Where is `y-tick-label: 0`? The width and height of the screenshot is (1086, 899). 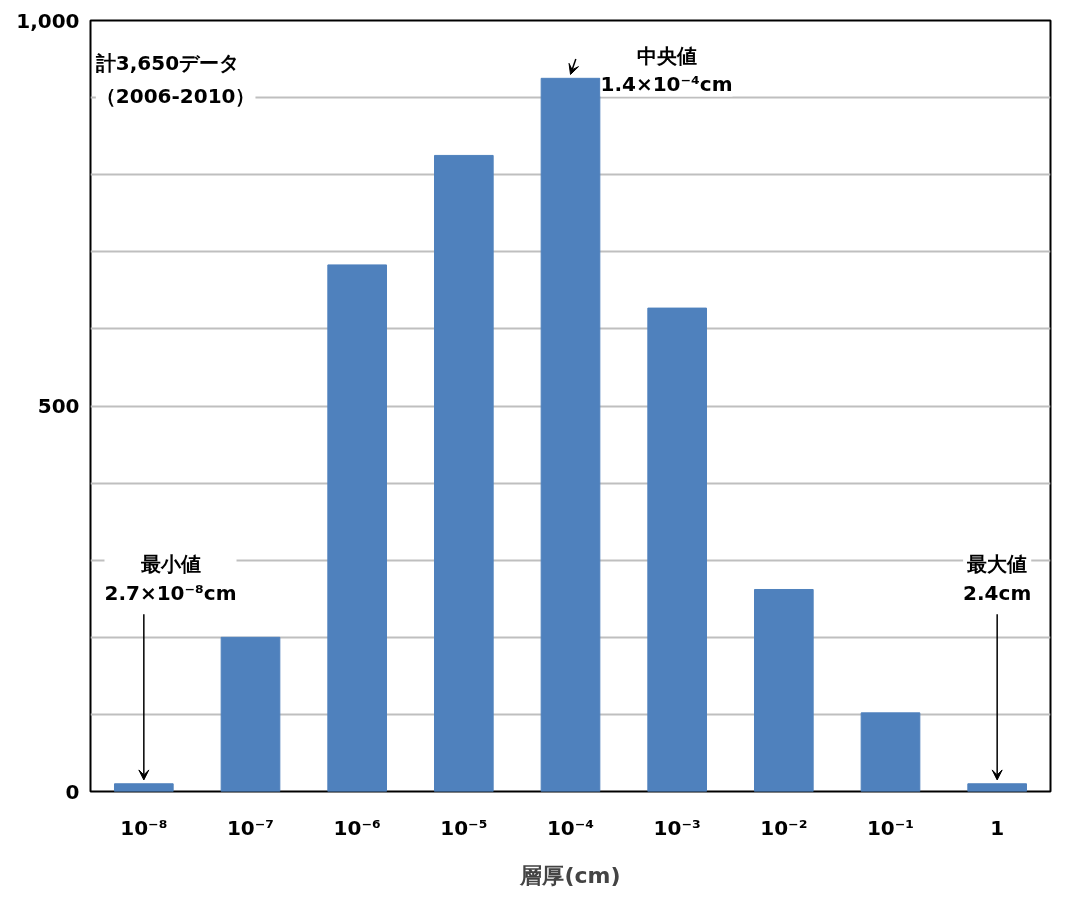
y-tick-label: 0 is located at coordinates (72, 791).